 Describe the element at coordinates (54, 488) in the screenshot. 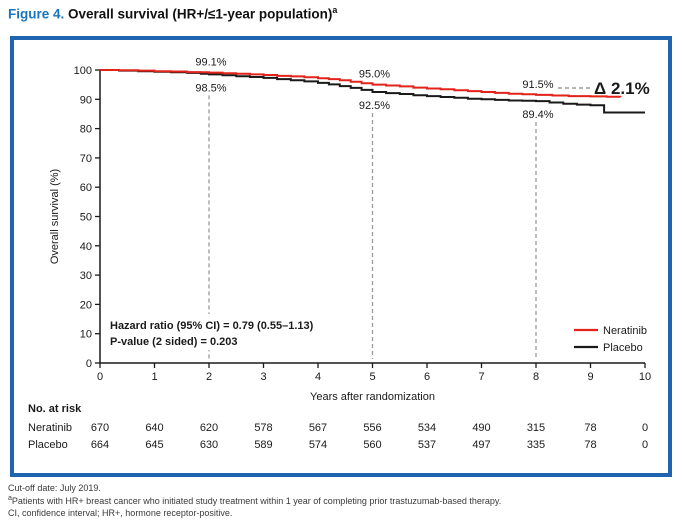

I see `footnote-text: Cut-off date: July 2019.` at that location.